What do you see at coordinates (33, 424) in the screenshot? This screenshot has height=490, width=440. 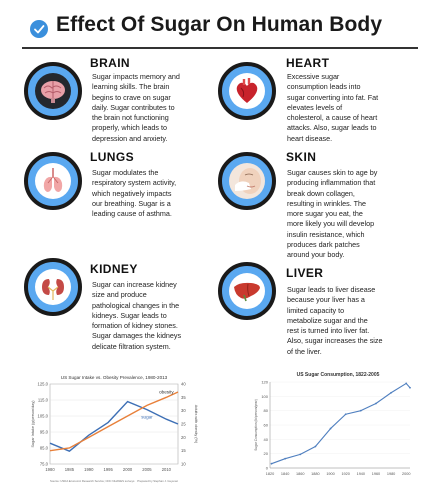 I see `chart1-ylabel: Sugar Intake (g/person/day)` at bounding box center [33, 424].